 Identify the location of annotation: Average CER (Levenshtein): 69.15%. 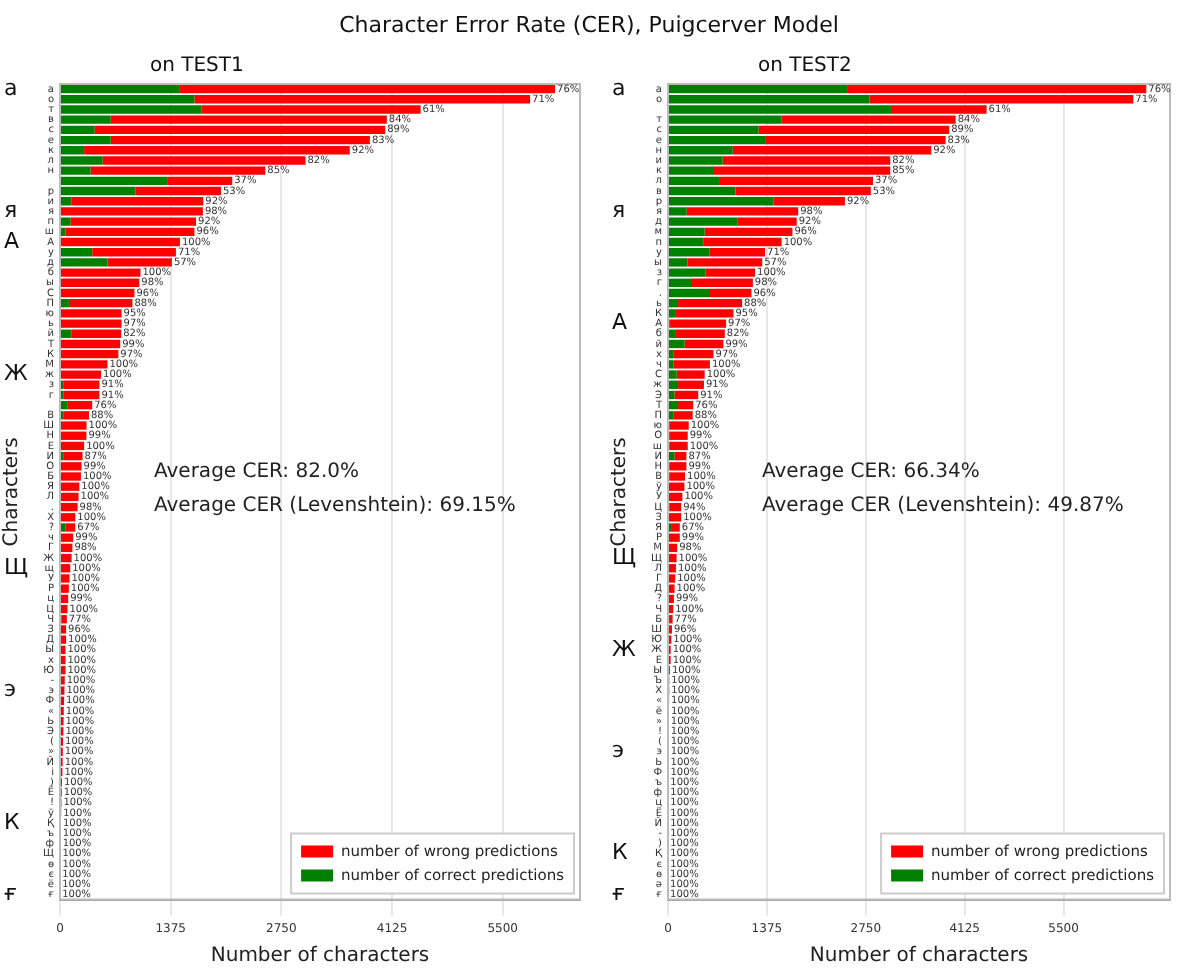
(335, 505).